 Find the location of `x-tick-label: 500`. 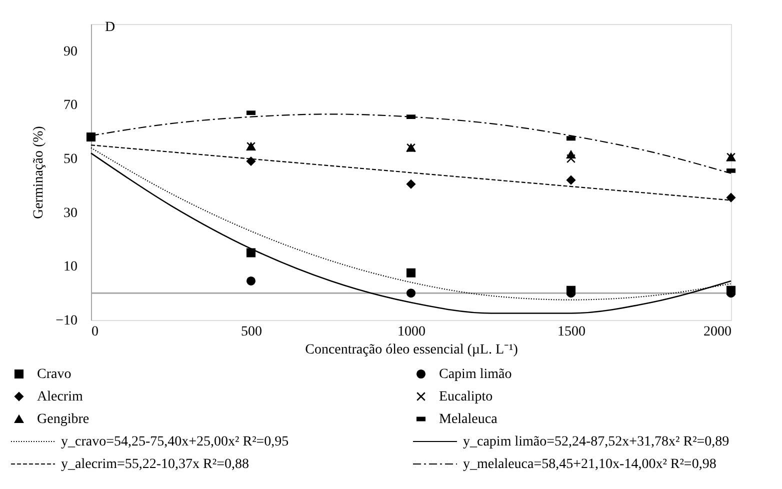

x-tick-label: 500 is located at coordinates (251, 332).